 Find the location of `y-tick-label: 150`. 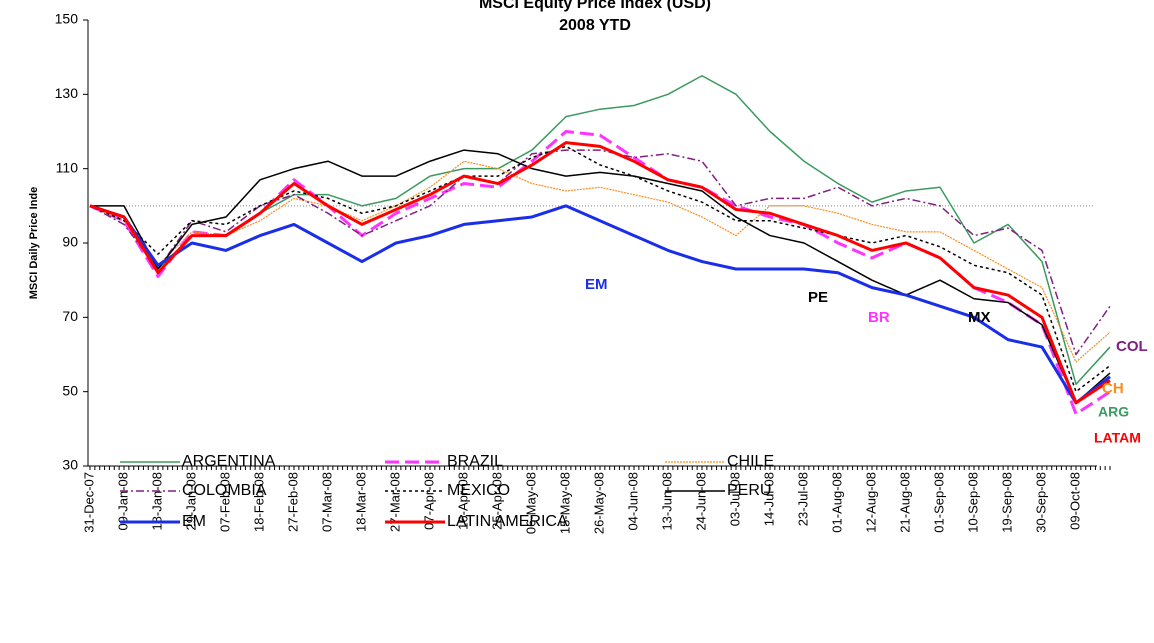

y-tick-label: 150 is located at coordinates (67, 19).